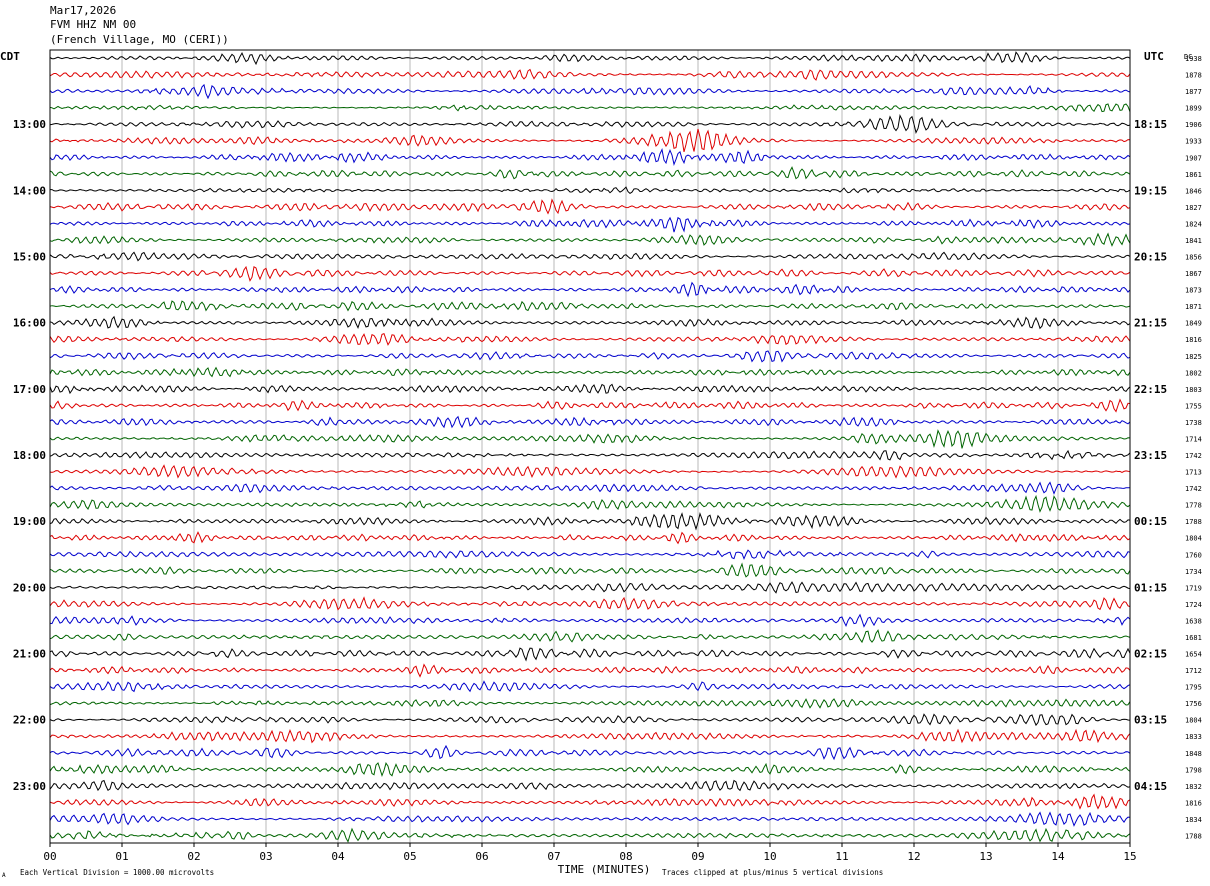 This screenshot has width=1210, height=886. I want to click on left-hour-label: 22:00, so click(29, 720).